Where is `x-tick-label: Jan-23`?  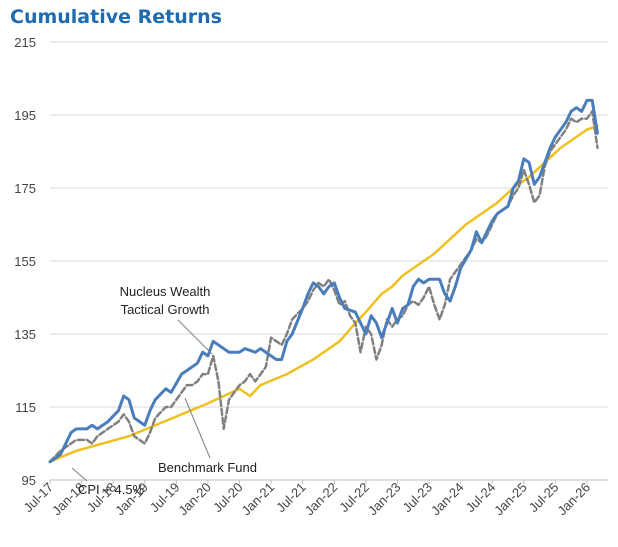
x-tick-label: Jan-23 is located at coordinates (384, 499).